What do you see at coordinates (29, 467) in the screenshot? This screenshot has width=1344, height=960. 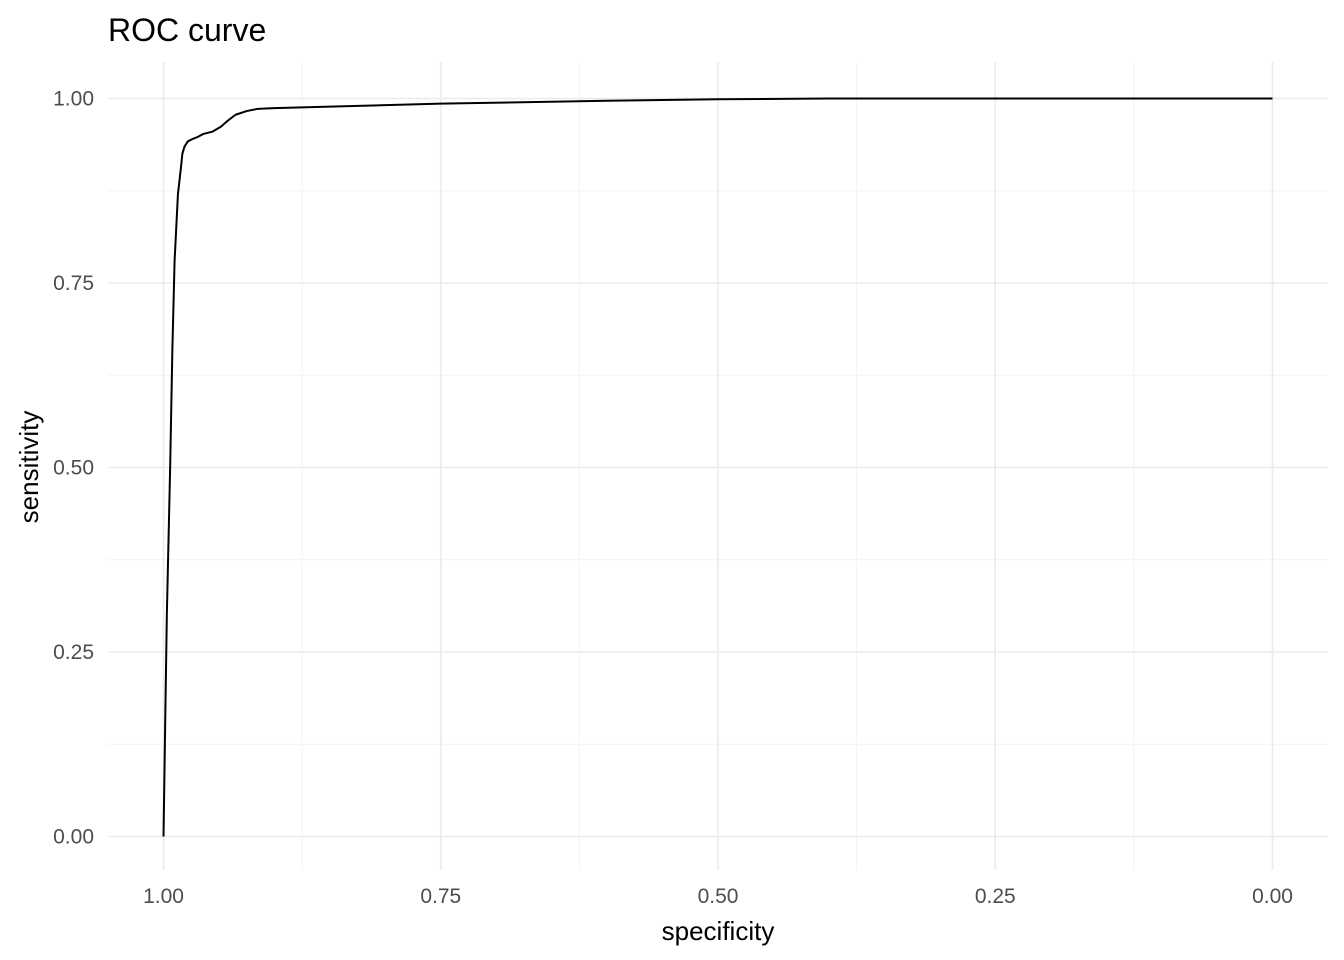 I see `y-axis-title: sensitivity` at bounding box center [29, 467].